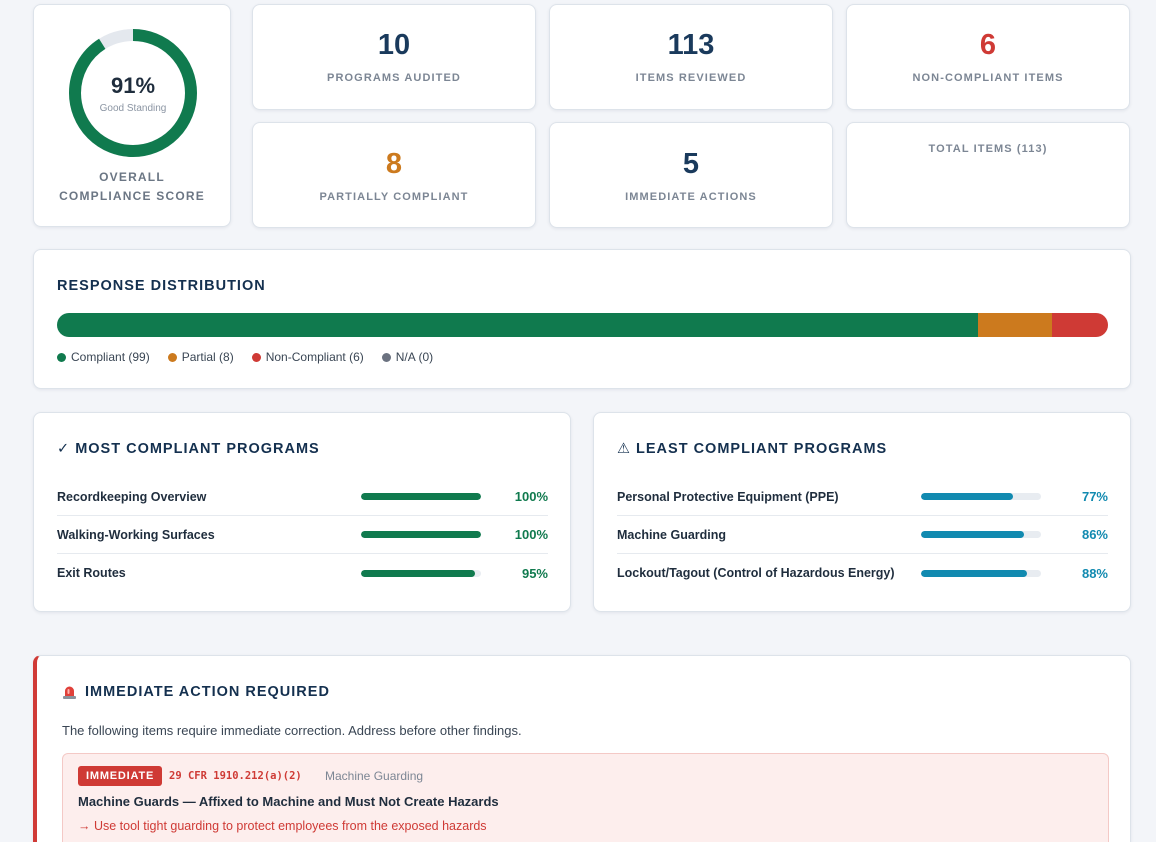  I want to click on priority-badge: IMMEDIATE, so click(120, 776).